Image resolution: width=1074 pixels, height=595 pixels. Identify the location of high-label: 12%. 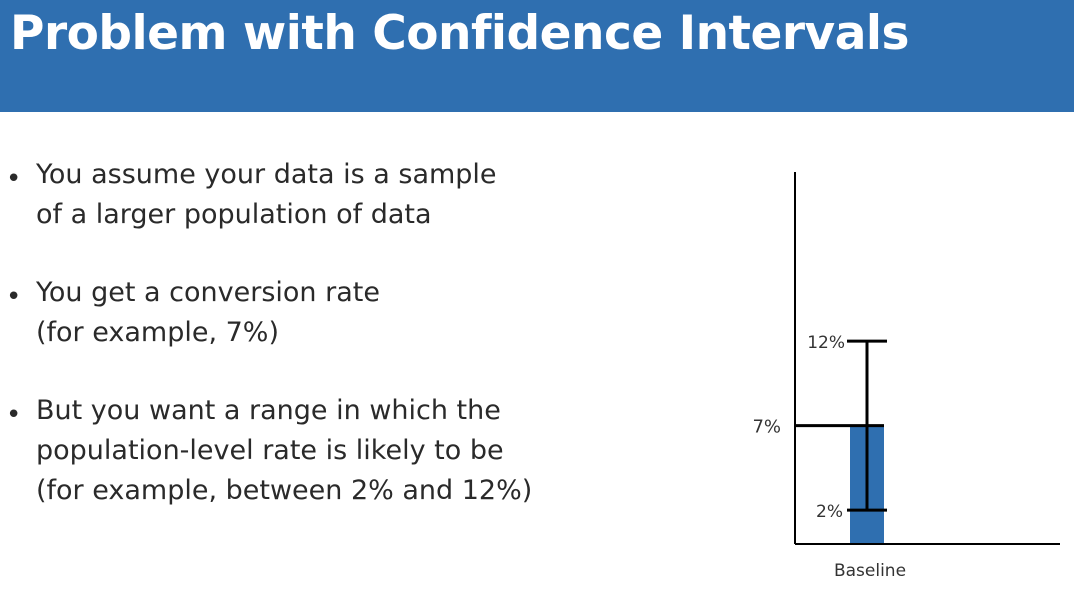
(826, 343).